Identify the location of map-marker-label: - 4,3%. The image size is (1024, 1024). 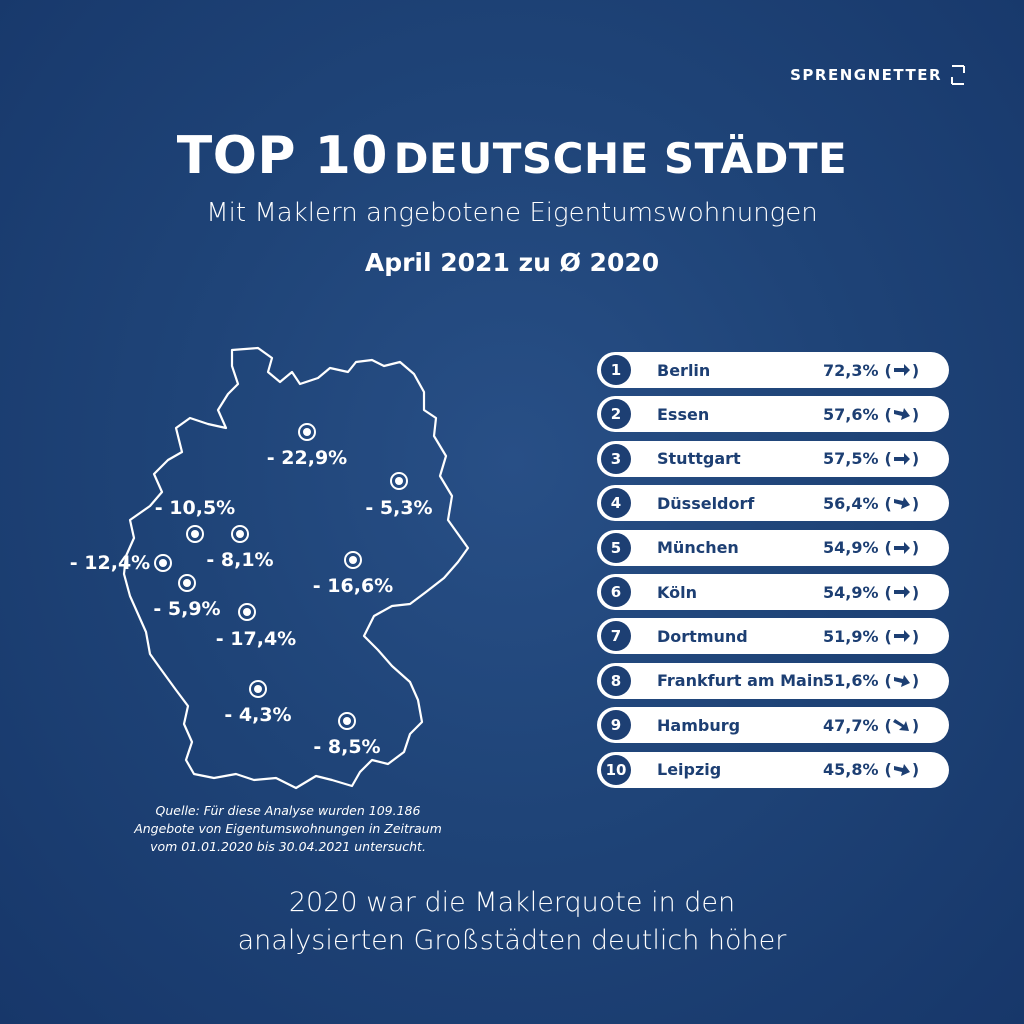
(257, 715).